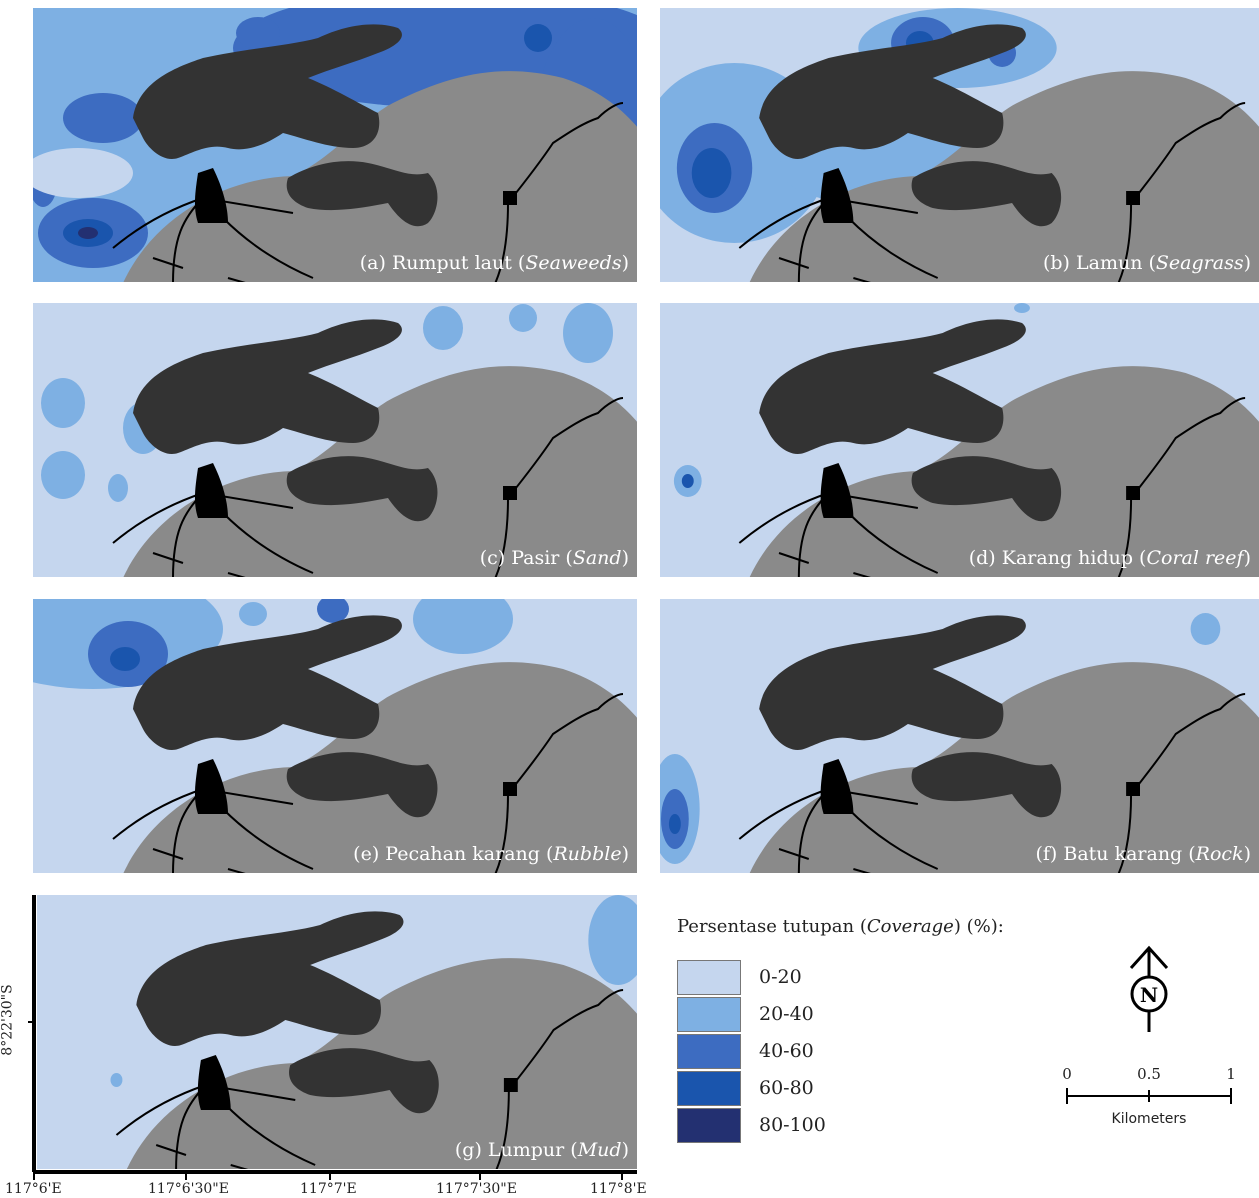  What do you see at coordinates (786, 1051) in the screenshot?
I see `legend-label: 40-60` at bounding box center [786, 1051].